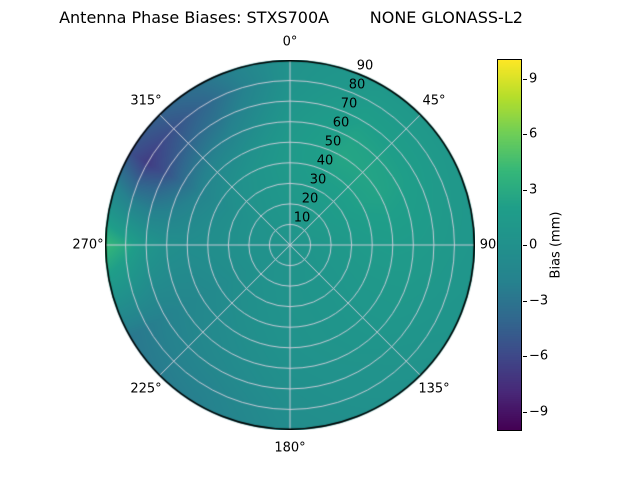 This screenshot has width=640, height=480. Describe the element at coordinates (333, 142) in the screenshot. I see `radial-label-50: 50` at that location.